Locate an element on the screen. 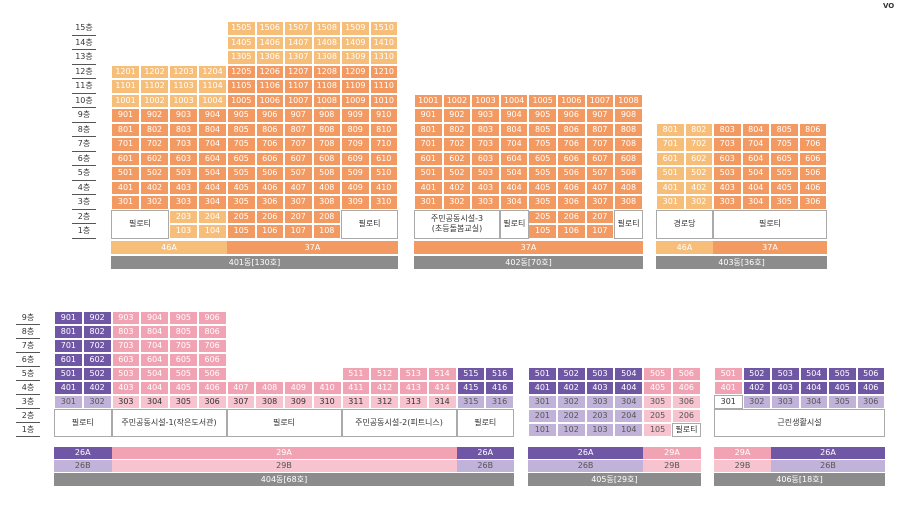  floor-label: 2층 is located at coordinates (28, 416).